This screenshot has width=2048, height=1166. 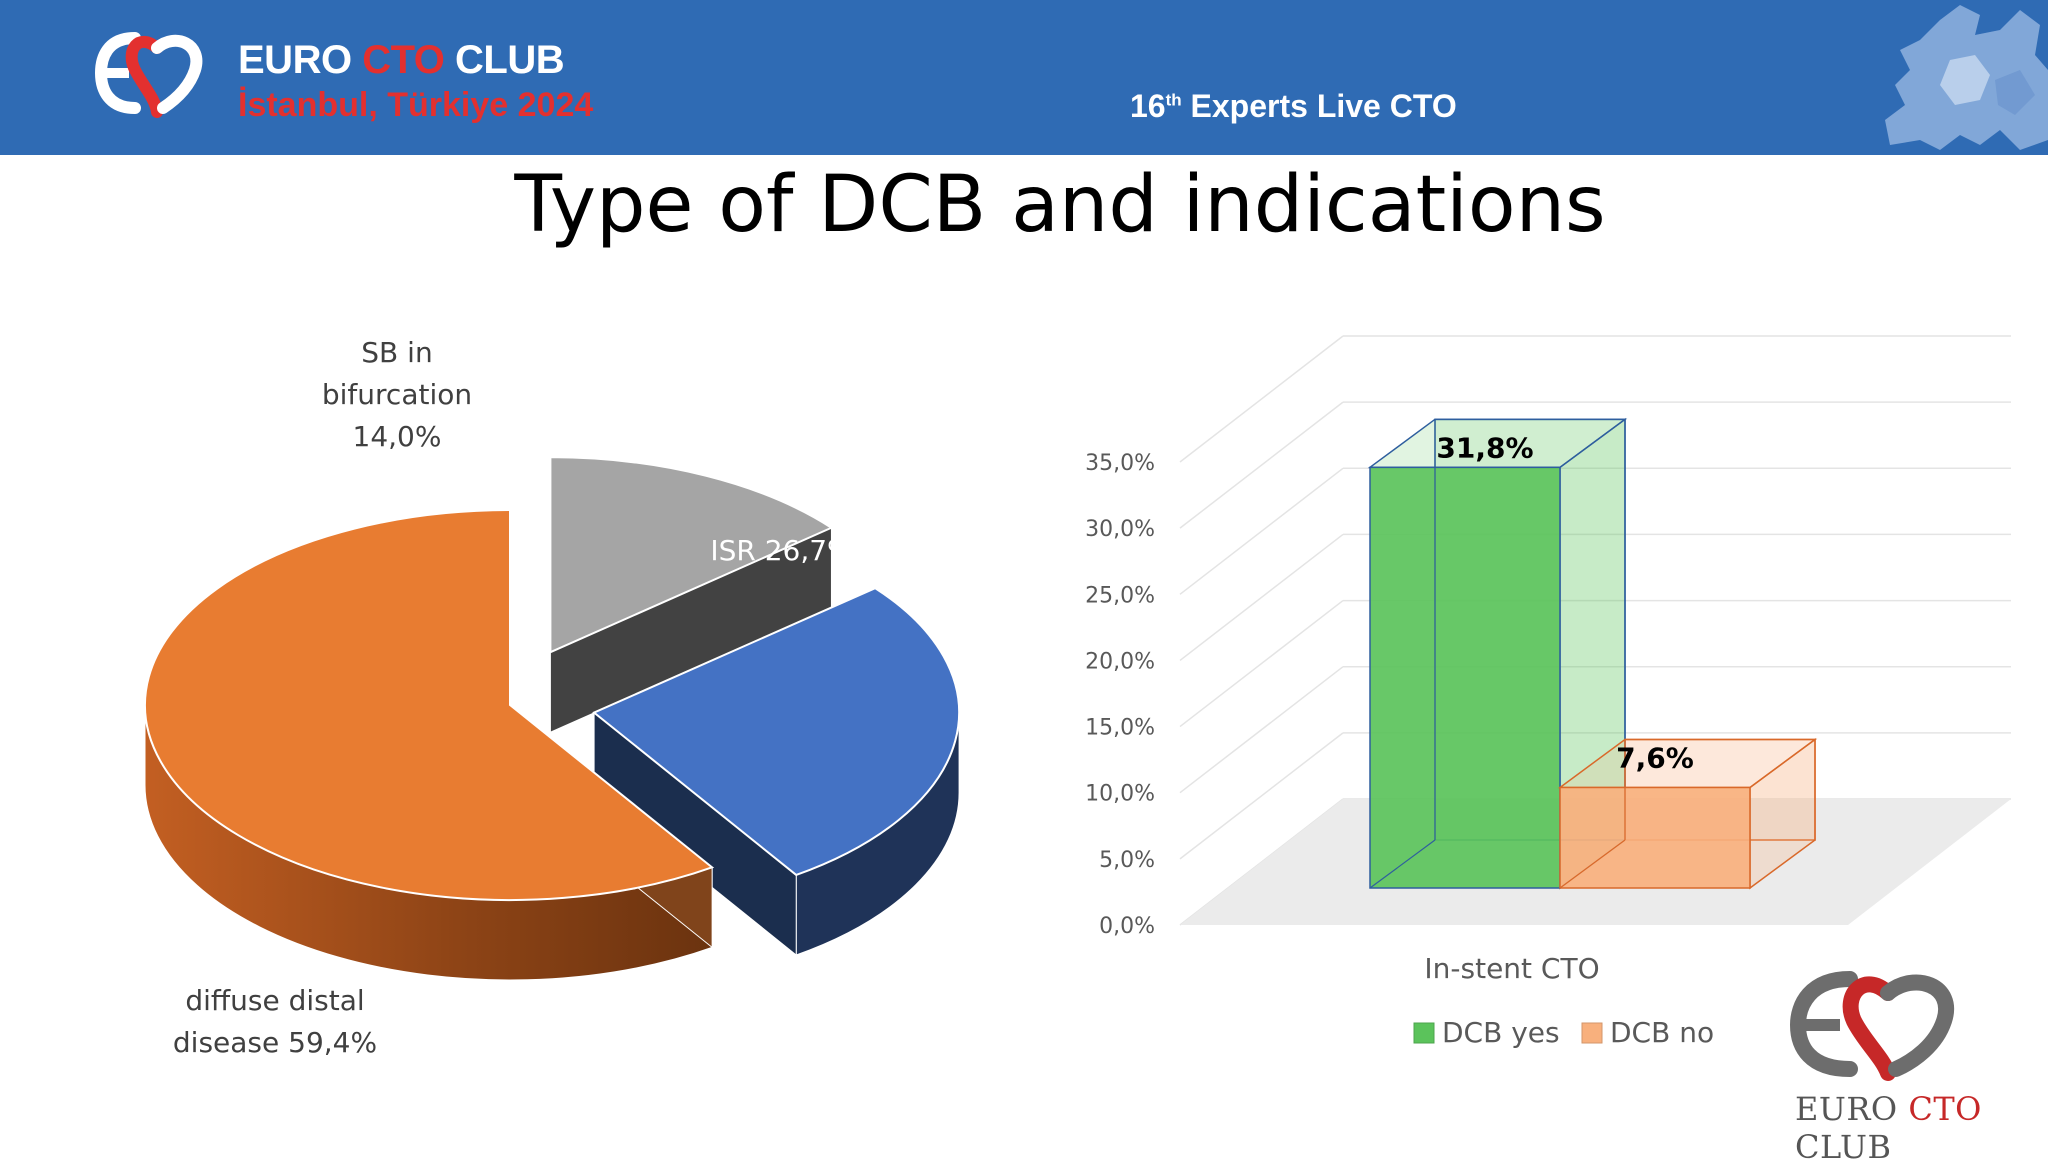 I want to click on y-tick-label: 5,0%, so click(x=1127, y=860).